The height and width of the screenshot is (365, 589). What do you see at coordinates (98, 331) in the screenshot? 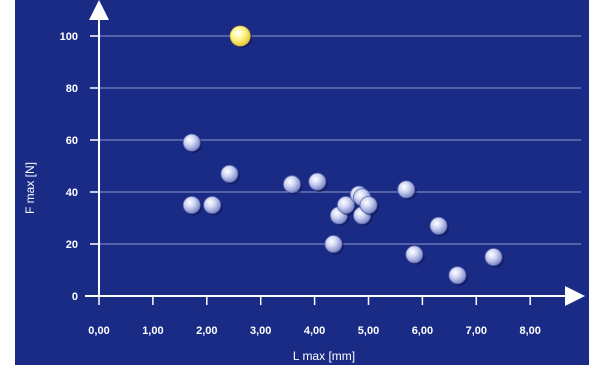
I see `x-tick-label: 0,00` at bounding box center [98, 331].